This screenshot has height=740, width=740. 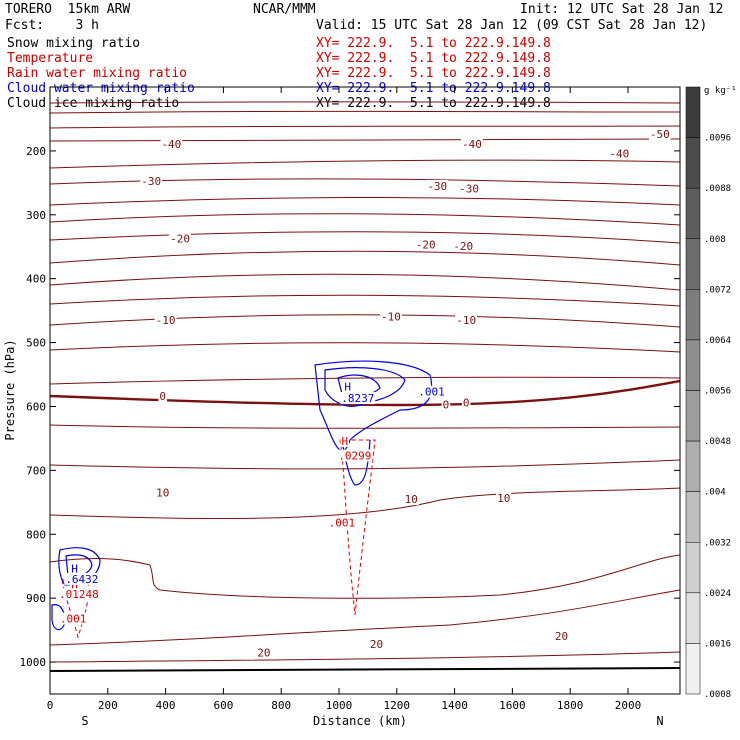 What do you see at coordinates (433, 88) in the screenshot?
I see `legend-cloud-water-xy: XY= 222.9. 5.1 to 222.9.149.8` at bounding box center [433, 88].